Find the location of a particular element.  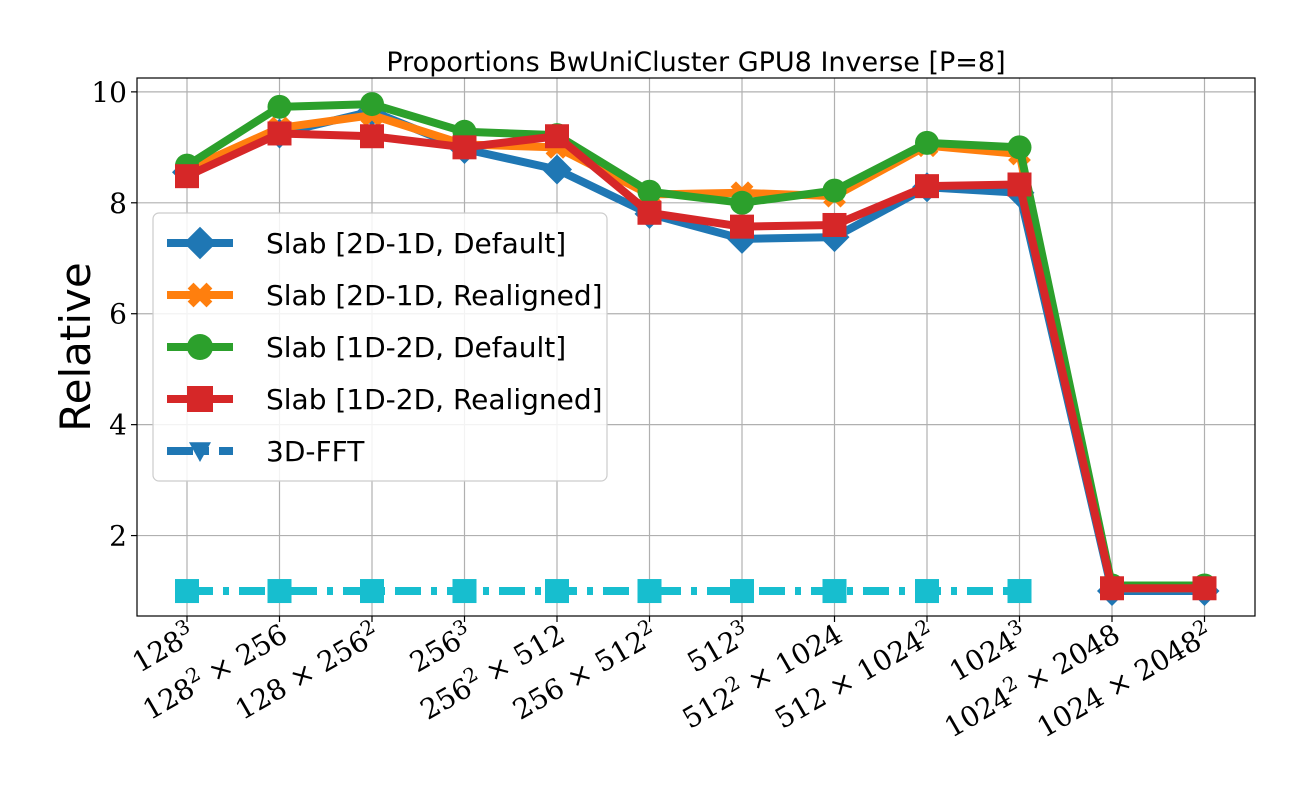

legend-box is located at coordinates (380, 347).